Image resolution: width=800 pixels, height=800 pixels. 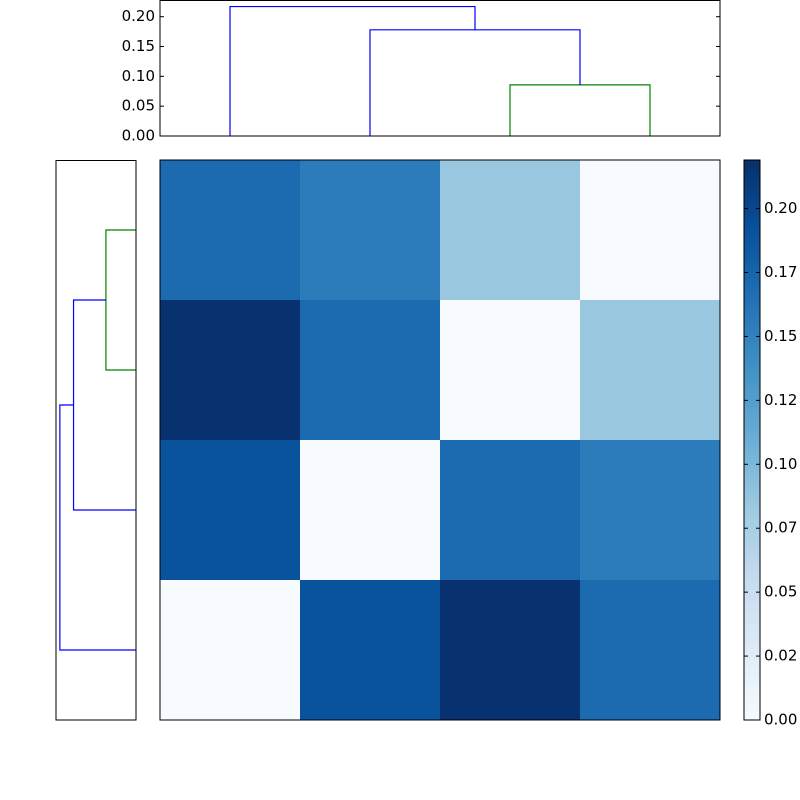 What do you see at coordinates (780, 272) in the screenshot?
I see `colorbar-tick-label: 0.17` at bounding box center [780, 272].